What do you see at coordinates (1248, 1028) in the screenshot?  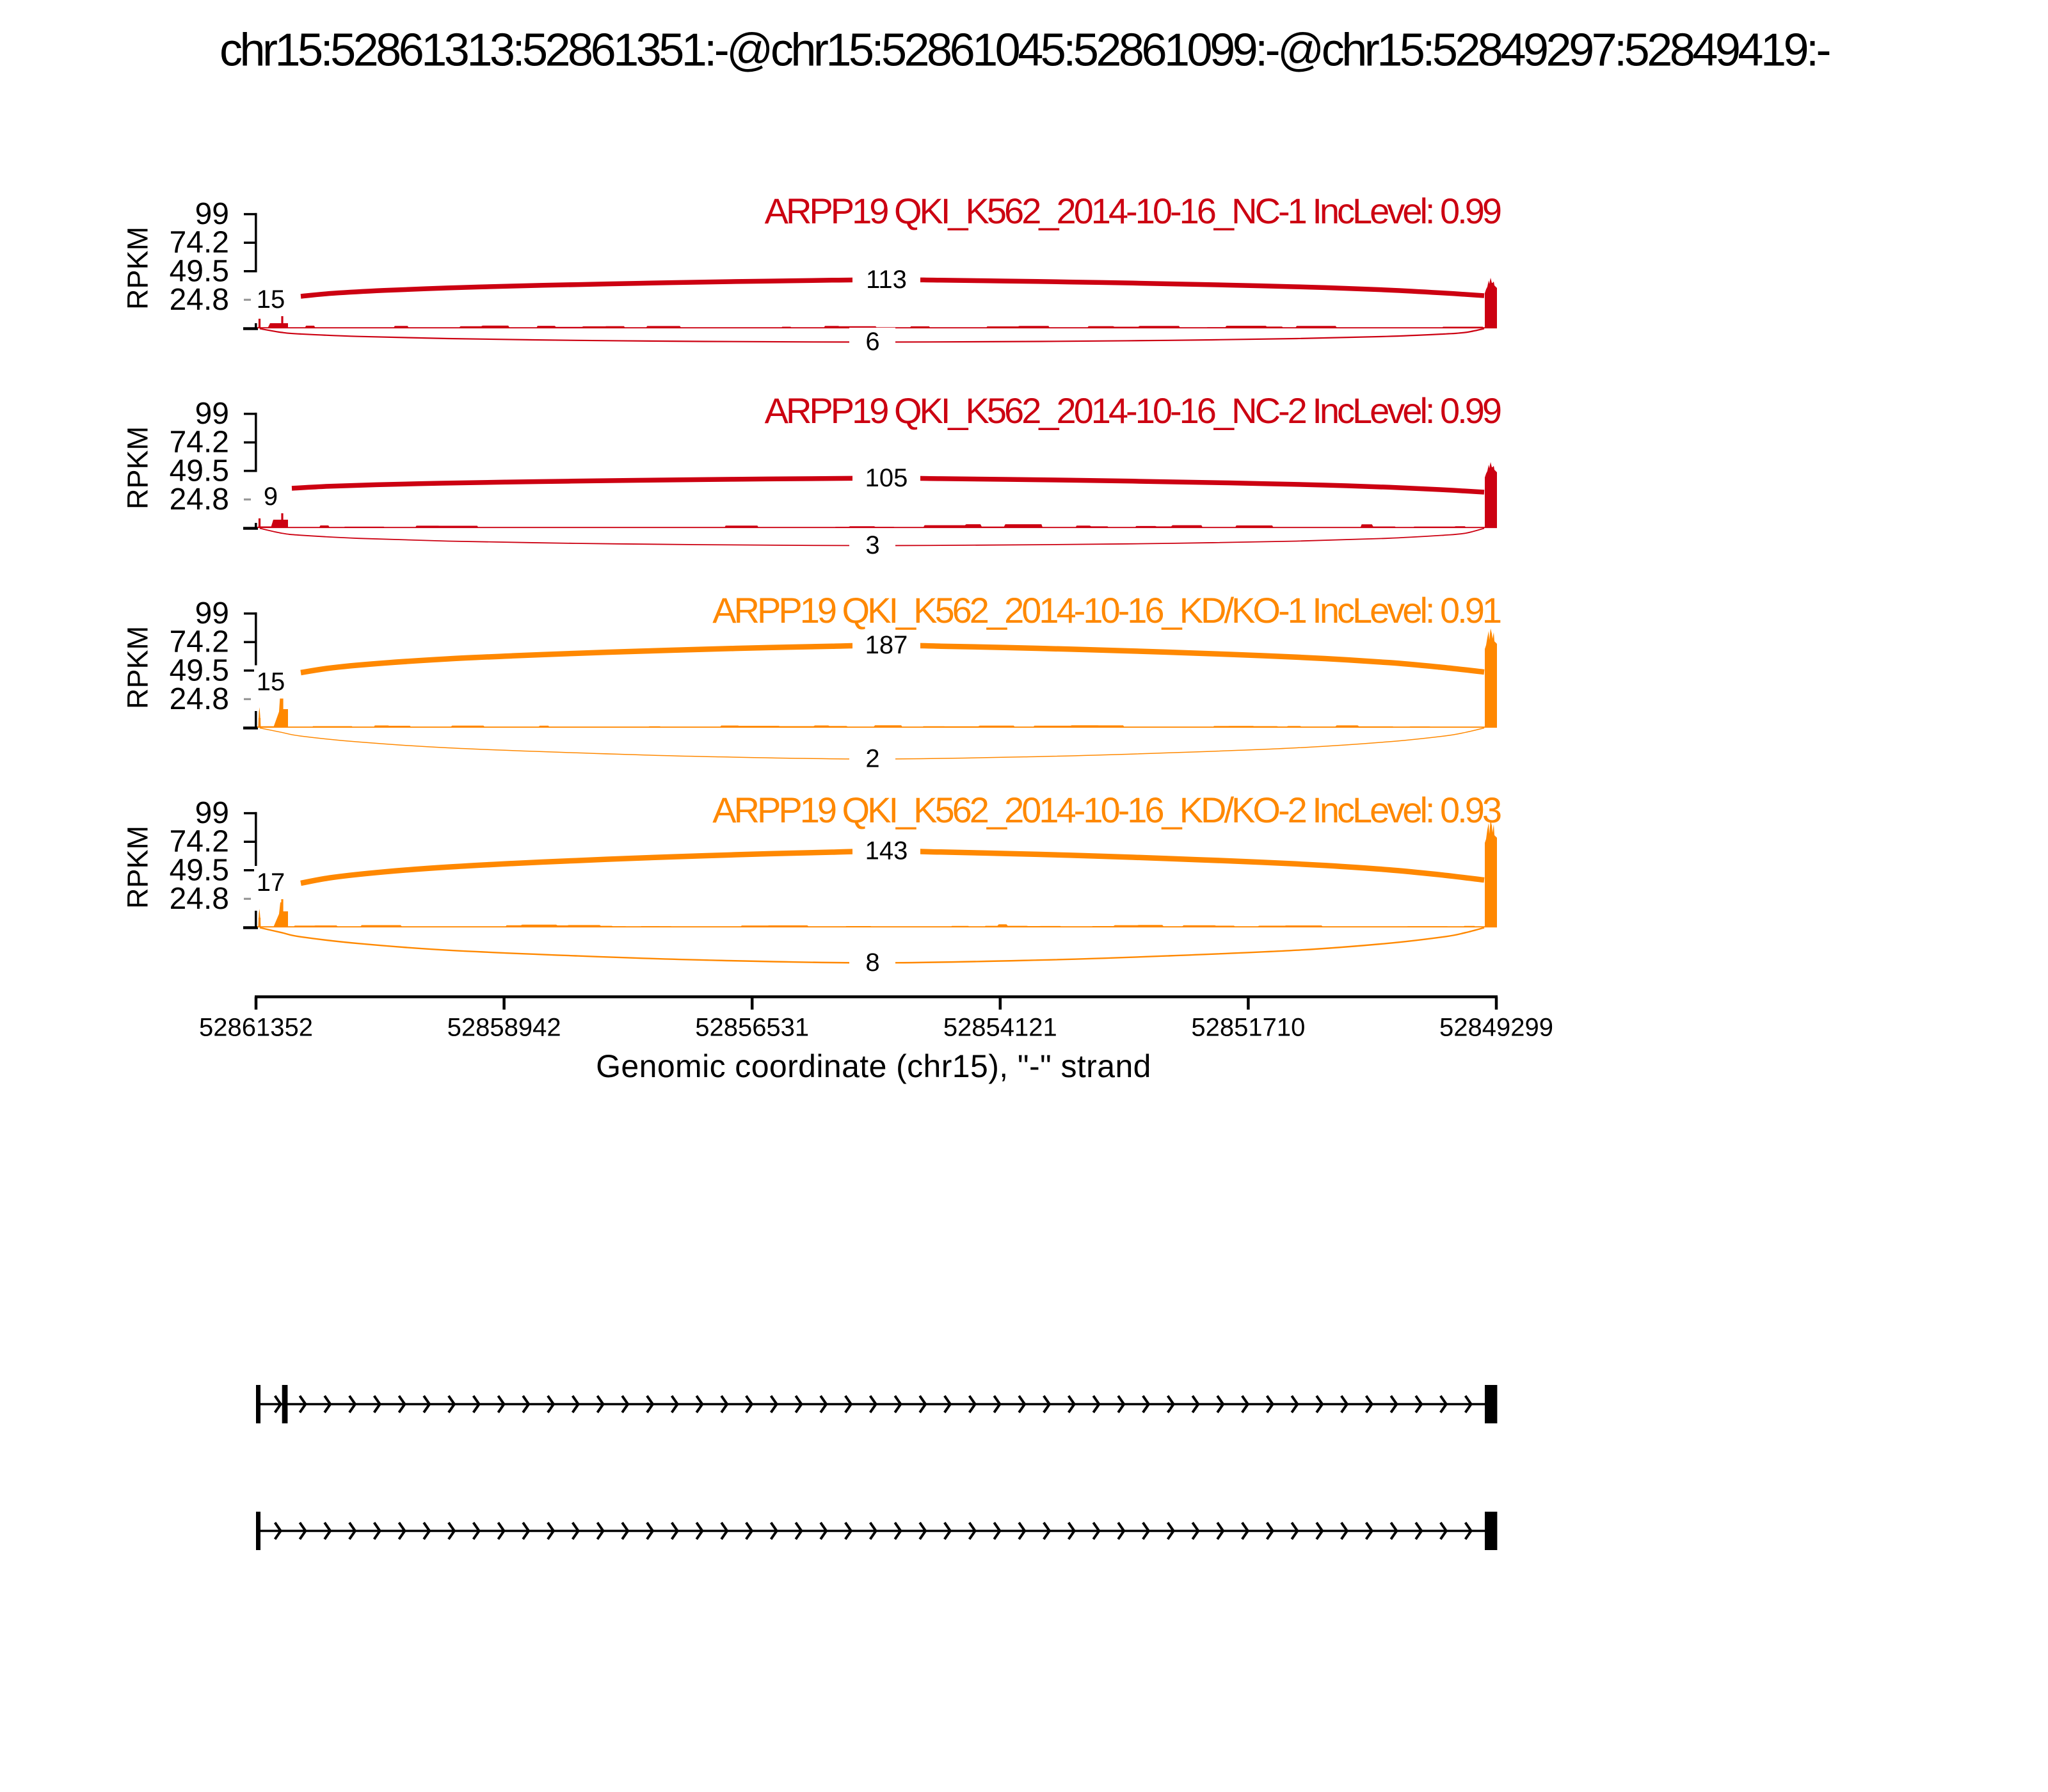 I see `svg-text: 52851710` at bounding box center [1248, 1028].